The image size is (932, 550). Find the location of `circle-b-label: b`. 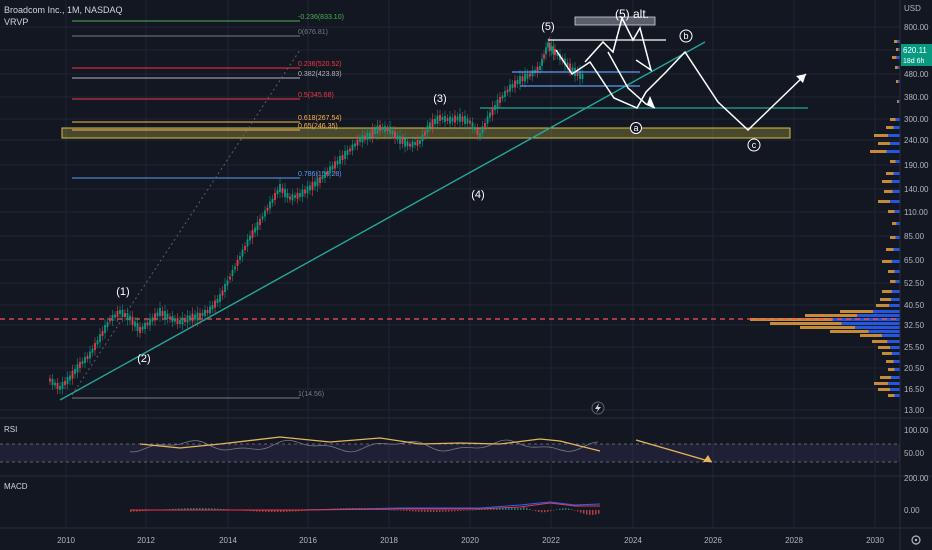

circle-b-label: b is located at coordinates (685, 36).